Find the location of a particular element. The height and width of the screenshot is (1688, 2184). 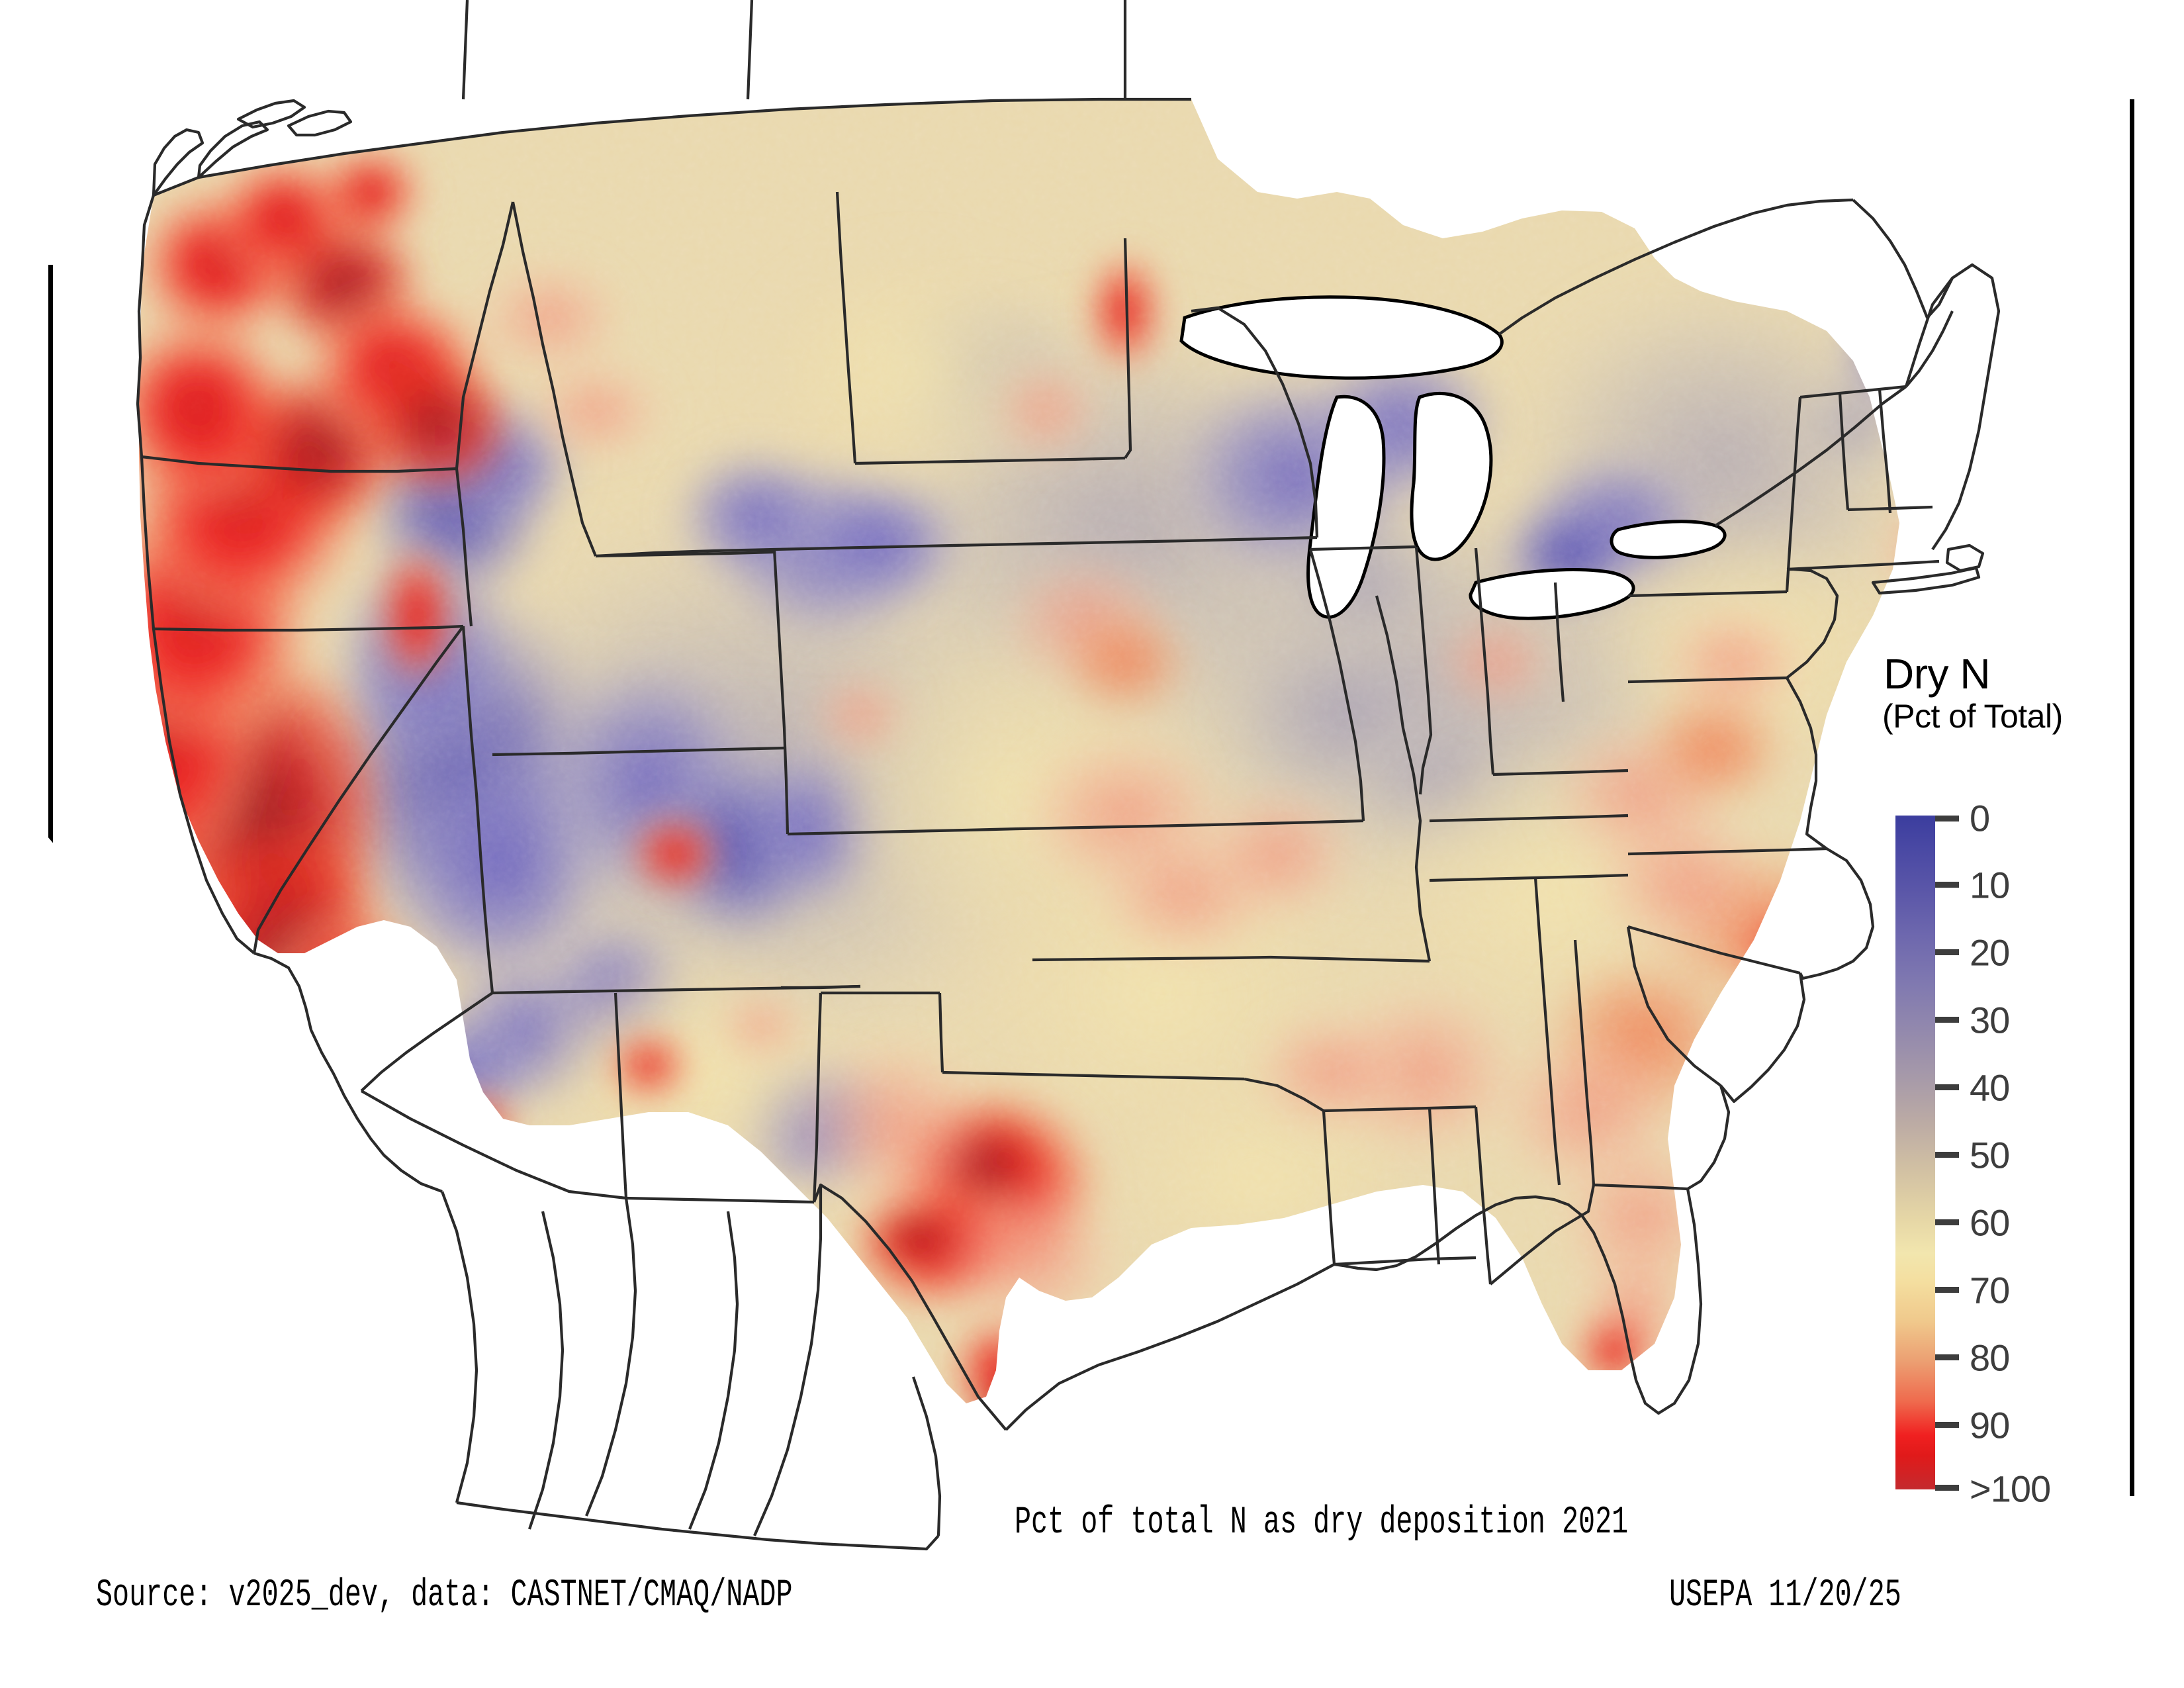

legend-subtitle: (Pct of Total) is located at coordinates (1972, 716).